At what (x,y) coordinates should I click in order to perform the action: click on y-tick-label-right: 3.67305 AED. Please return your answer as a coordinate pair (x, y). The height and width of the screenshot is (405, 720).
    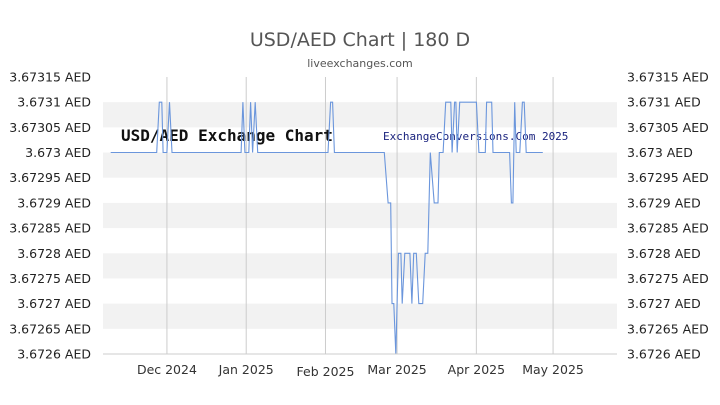
    Looking at the image, I should click on (668, 127).